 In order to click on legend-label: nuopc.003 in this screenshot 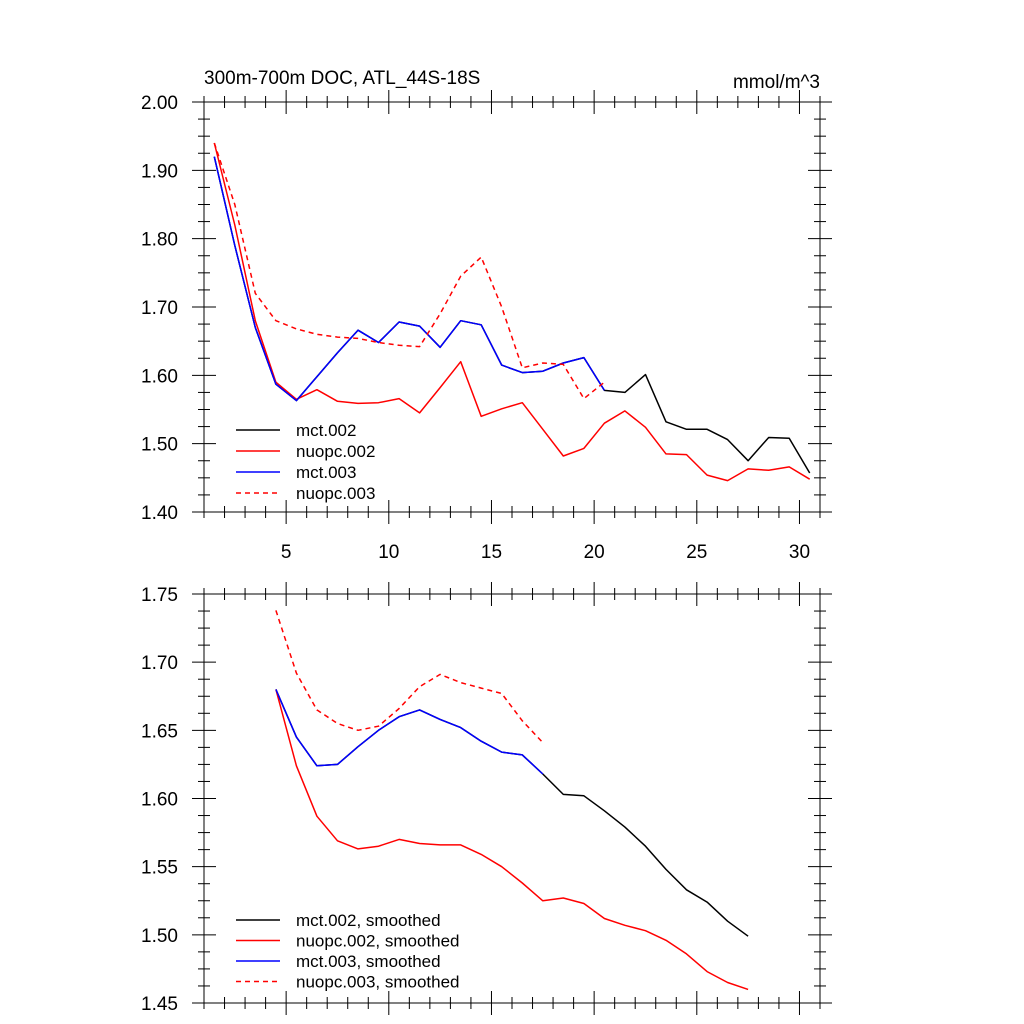, I will do `click(335, 493)`.